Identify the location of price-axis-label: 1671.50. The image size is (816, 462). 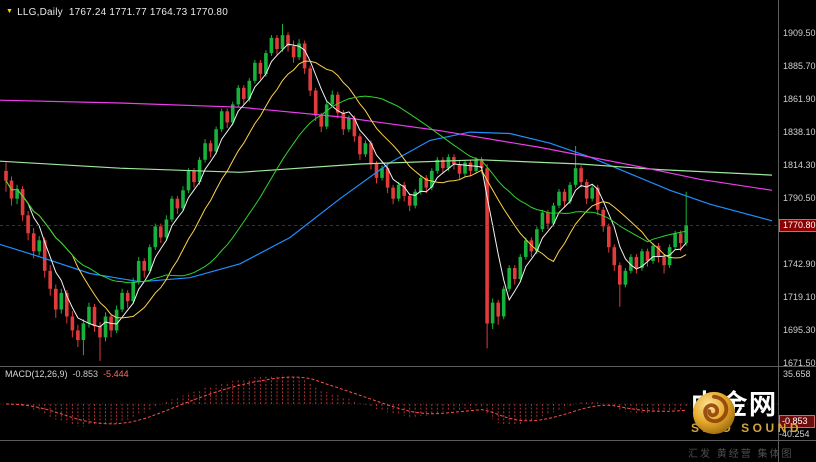
(799, 363).